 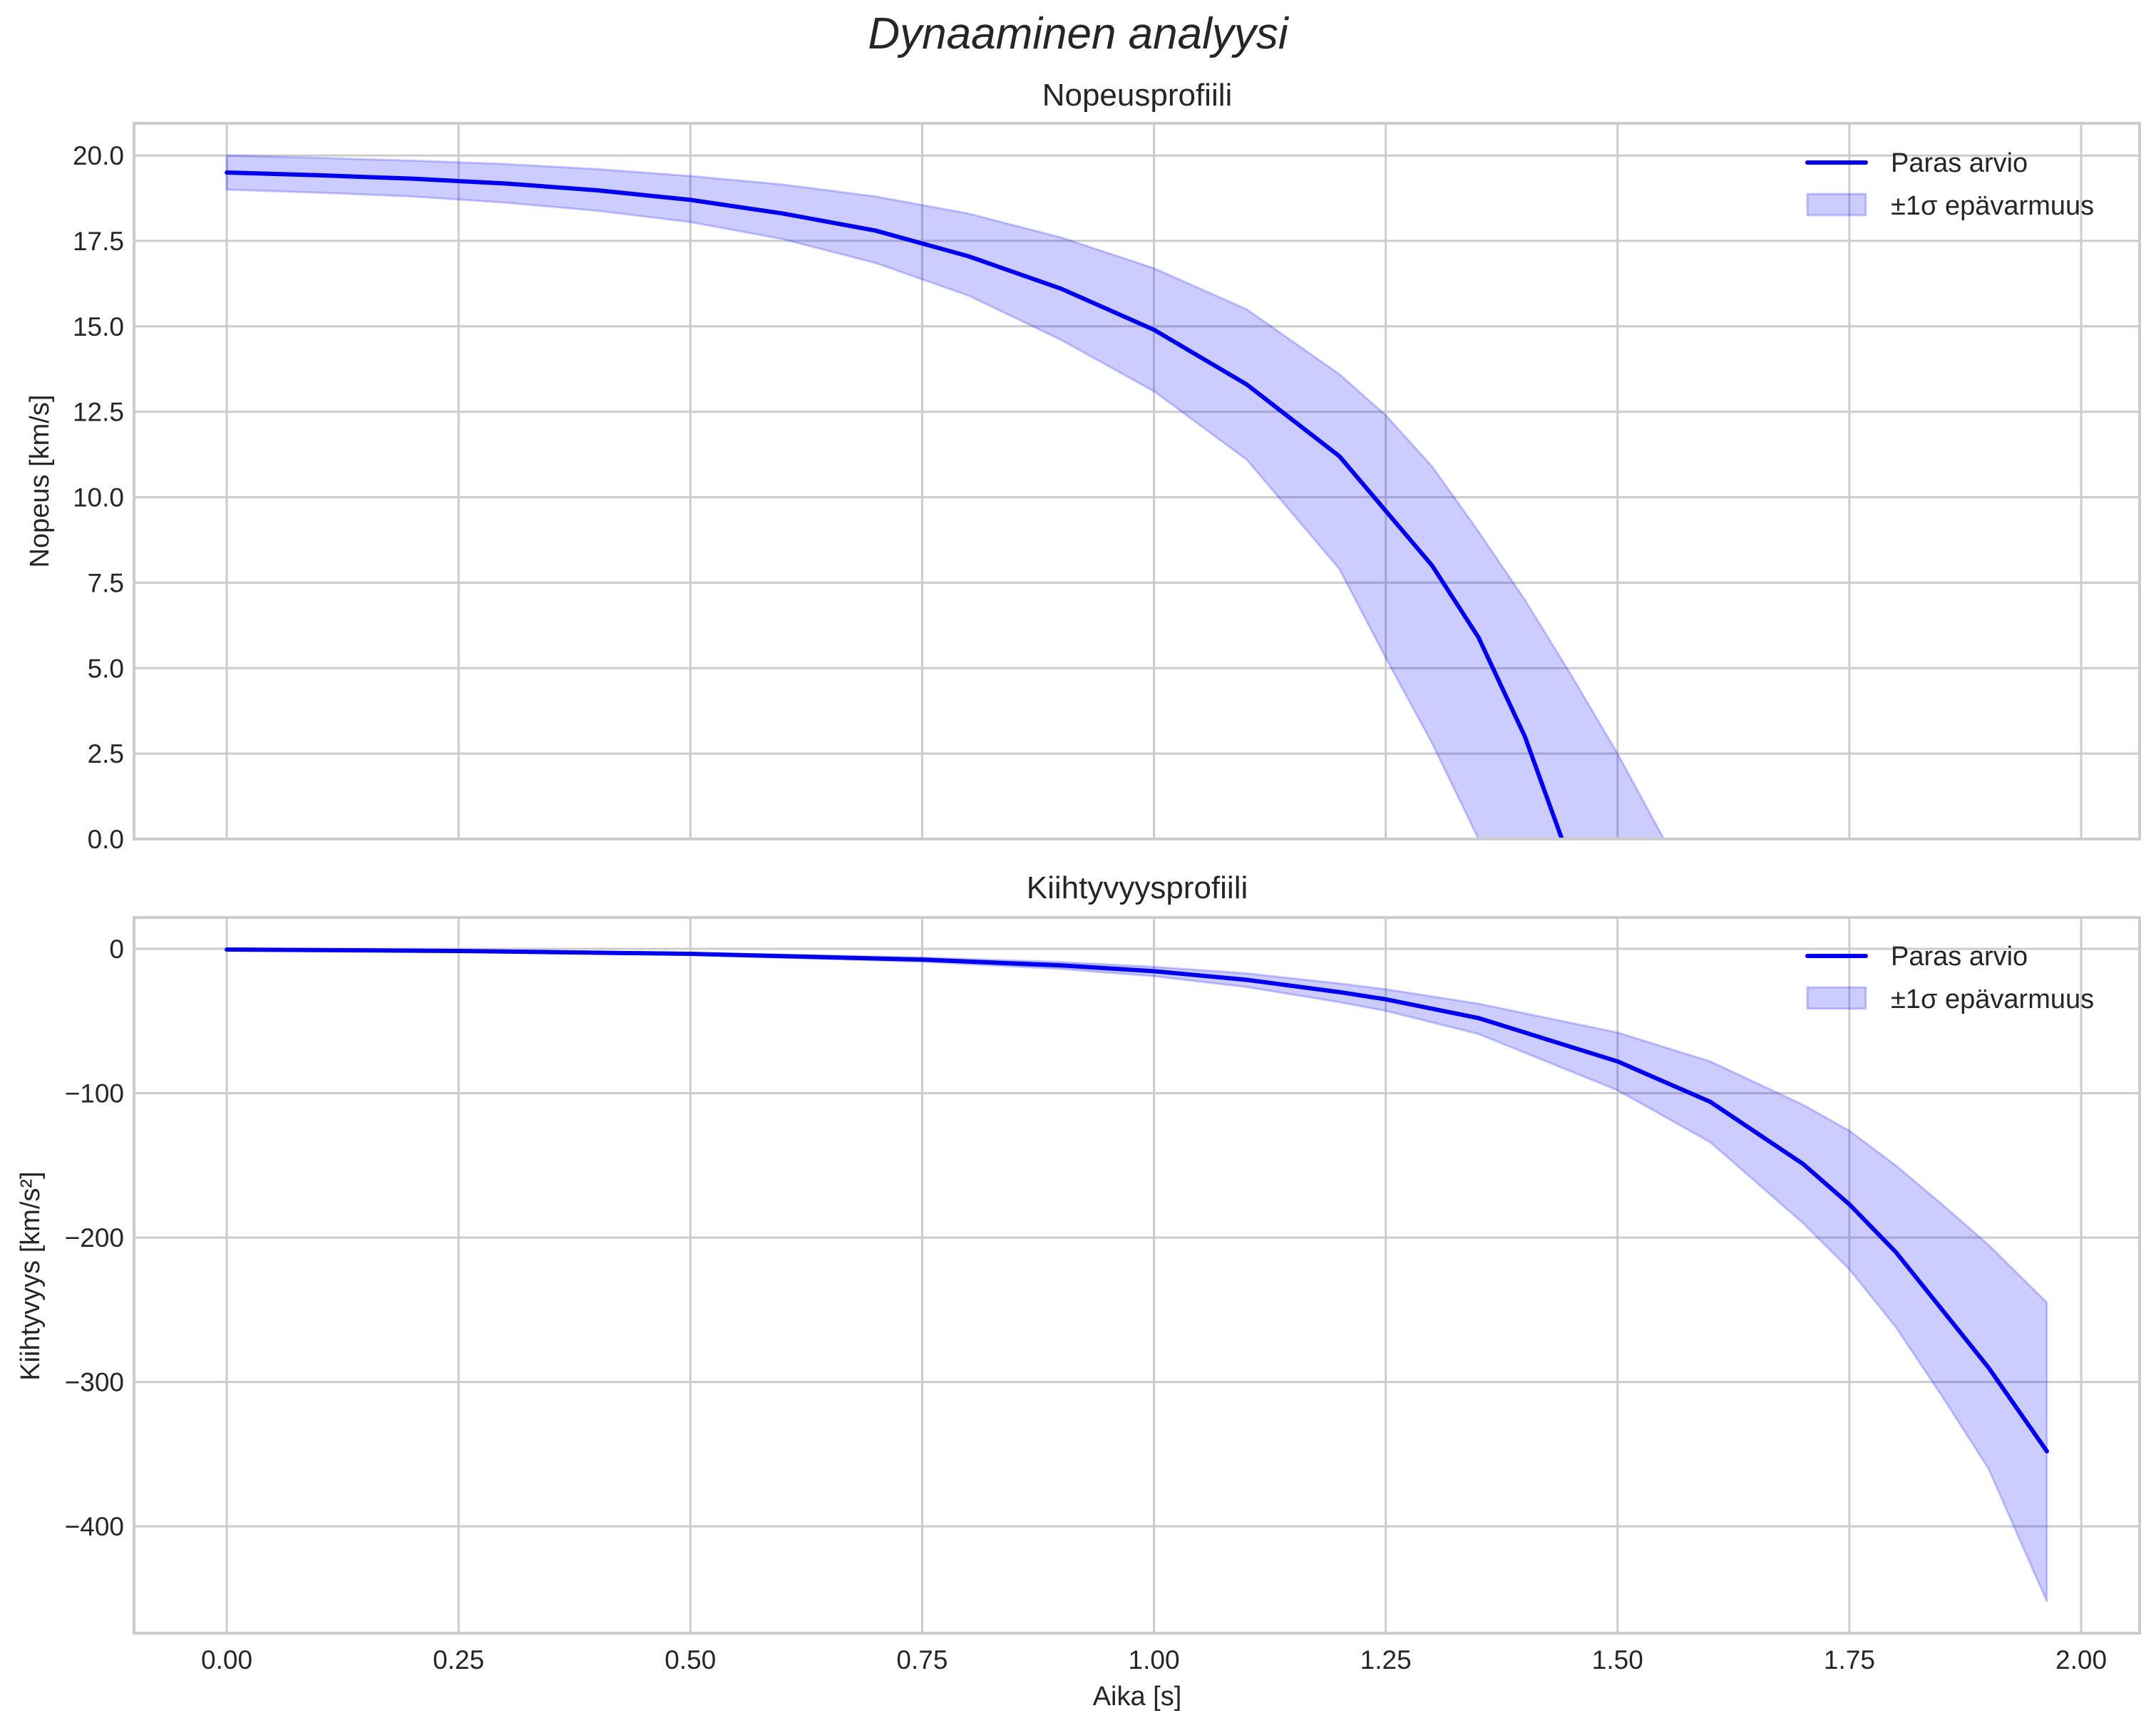 I want to click on velocity-y-axis-label: Nopeus [km/s], so click(x=40, y=481).